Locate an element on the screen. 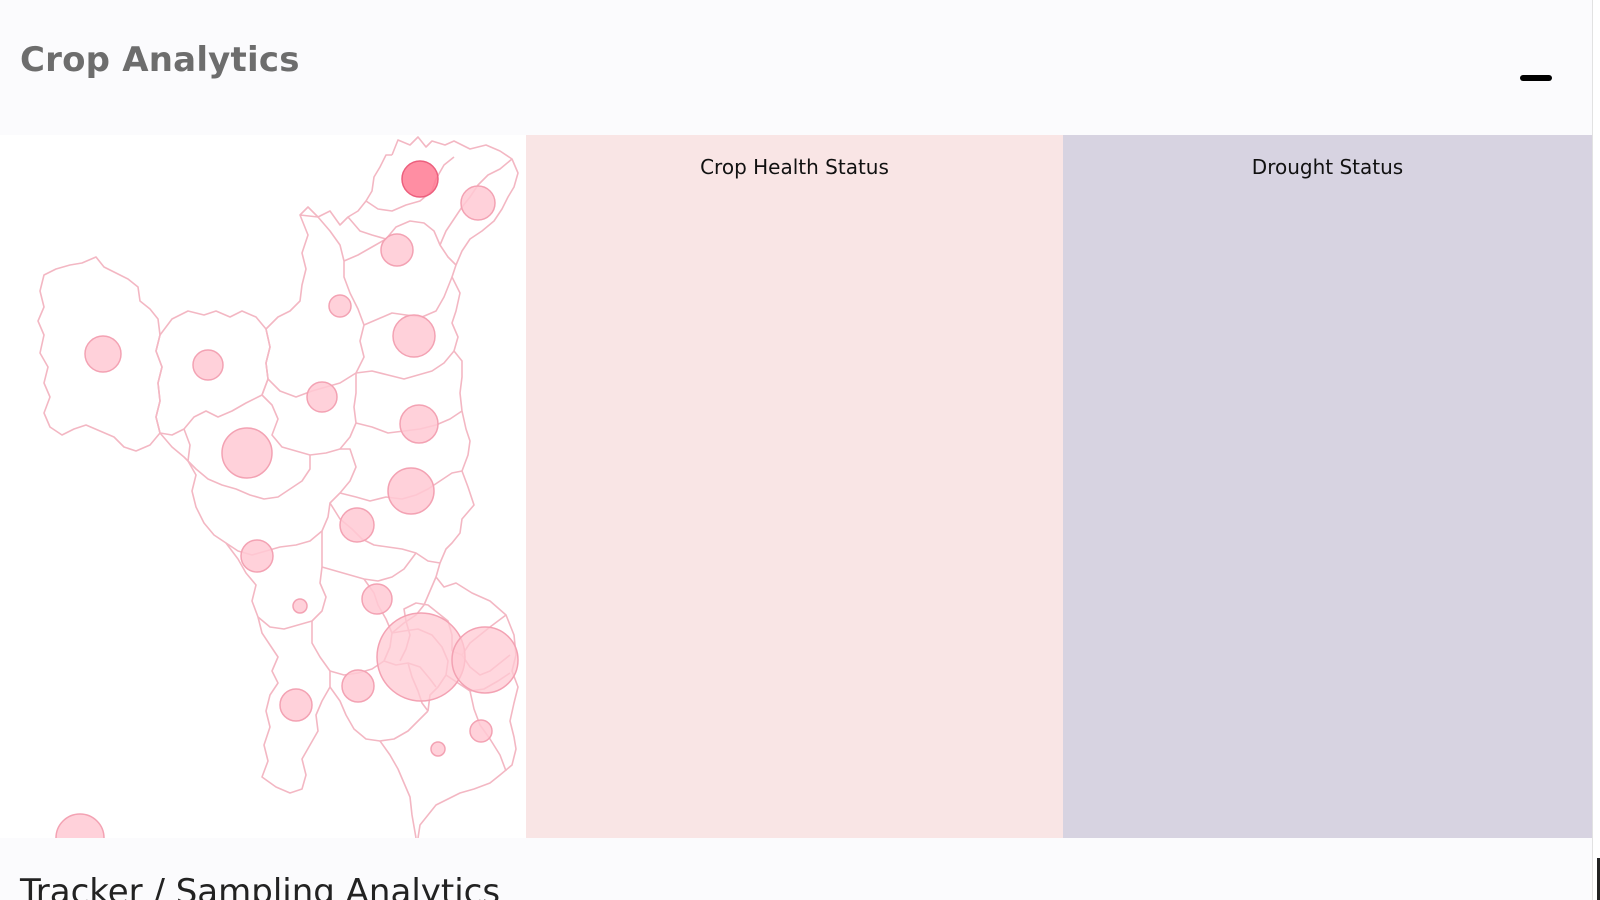 The image size is (1600, 900). state-outline is located at coordinates (455, 487).